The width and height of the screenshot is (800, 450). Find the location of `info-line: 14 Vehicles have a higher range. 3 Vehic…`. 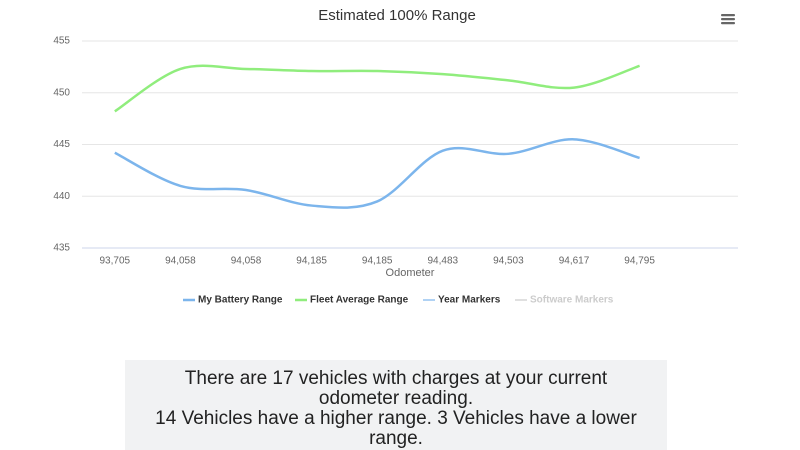

info-line: 14 Vehicles have a higher range. 3 Vehic… is located at coordinates (396, 428).